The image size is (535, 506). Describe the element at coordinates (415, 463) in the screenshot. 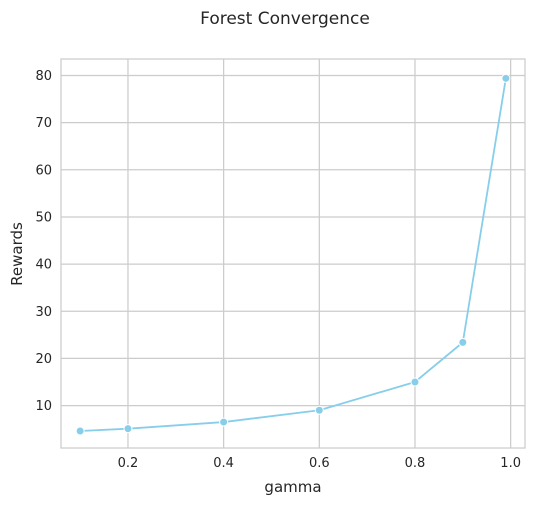

I see `x-tick-label: 0.8` at that location.